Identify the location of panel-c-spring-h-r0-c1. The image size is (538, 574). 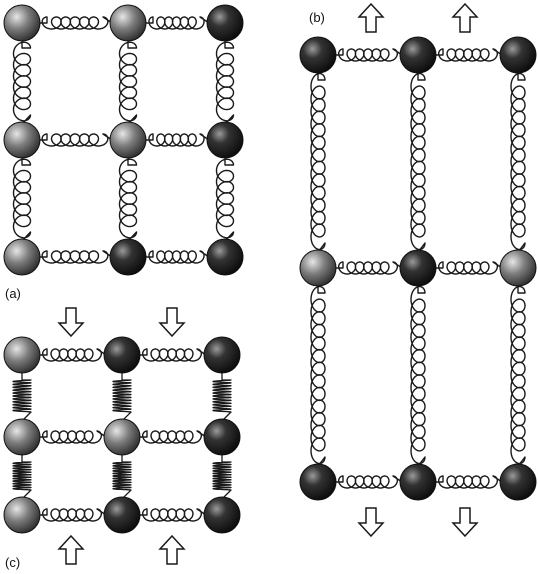
(172, 355).